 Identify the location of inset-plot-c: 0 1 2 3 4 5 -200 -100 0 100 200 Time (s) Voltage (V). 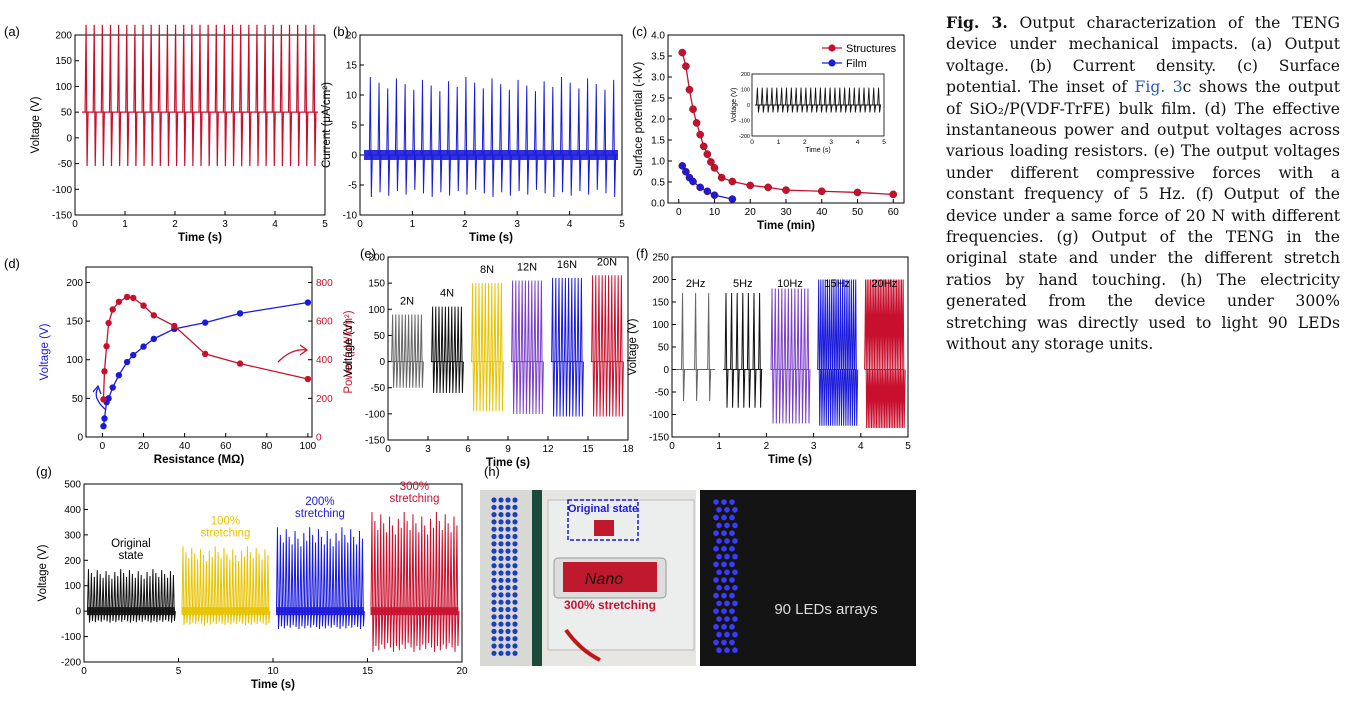
(808, 113).